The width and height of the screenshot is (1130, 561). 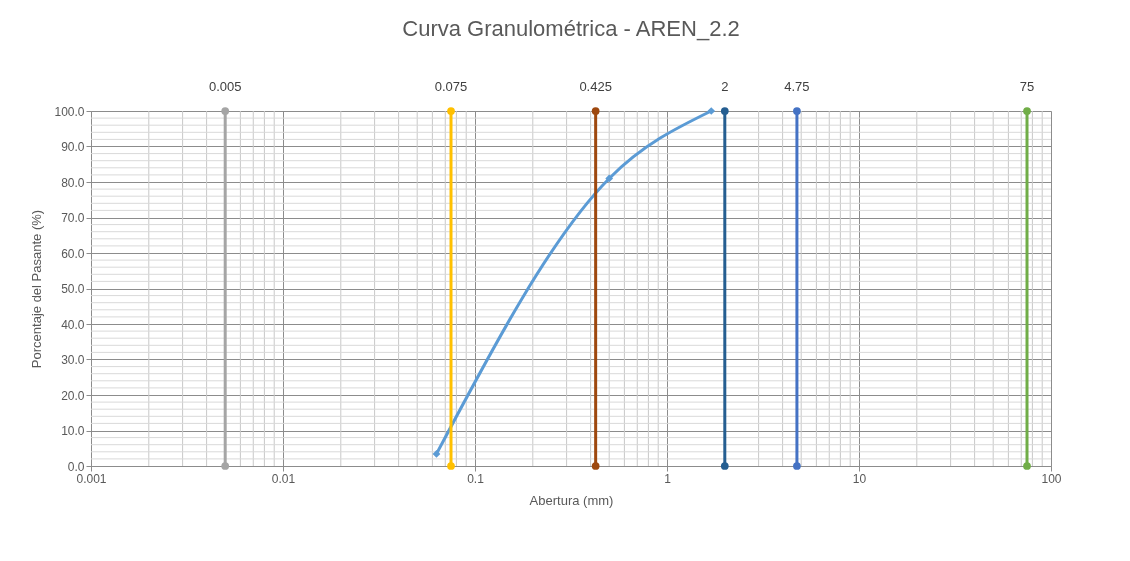 I want to click on x-tick-label: 0.01, so click(x=283, y=478).